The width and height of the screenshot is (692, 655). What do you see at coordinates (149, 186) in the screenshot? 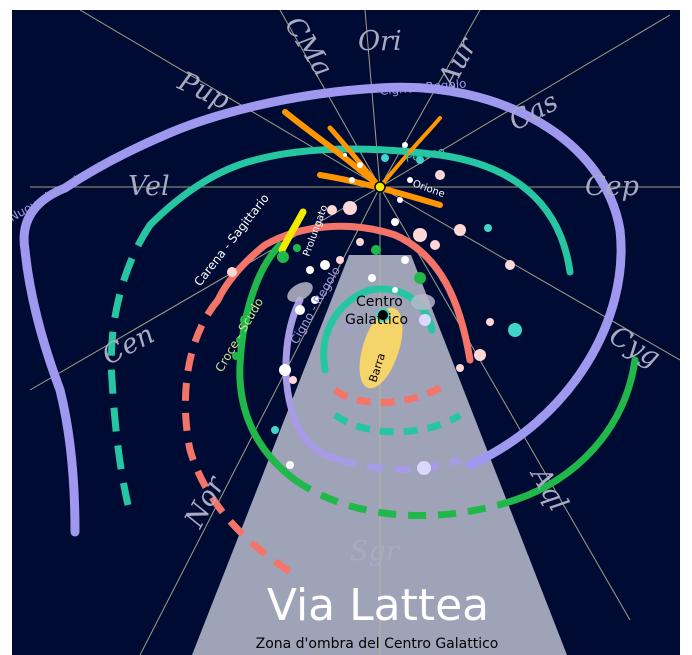
I see `constellation-label-vel: Vel` at bounding box center [149, 186].